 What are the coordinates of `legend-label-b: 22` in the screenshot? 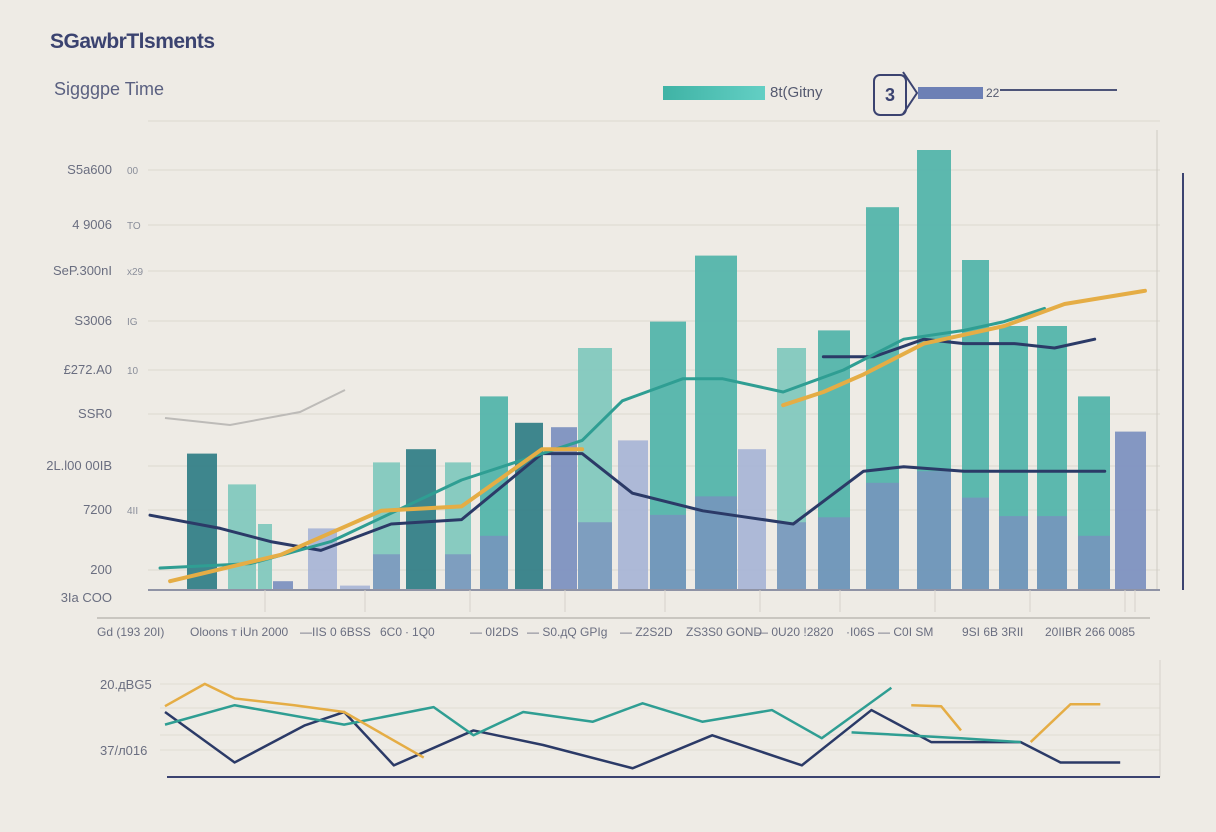 It's located at (993, 93).